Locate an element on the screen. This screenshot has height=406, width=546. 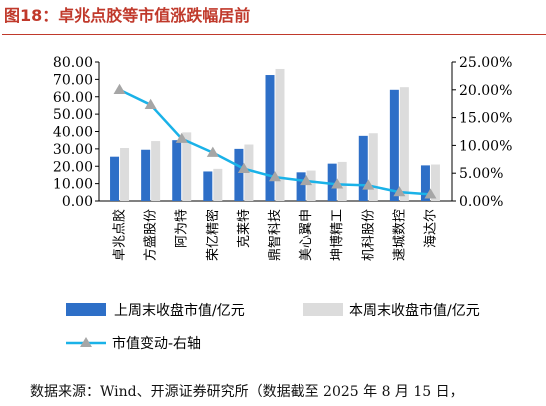
y-right-tick-label: 10.00% is located at coordinates (485, 146).